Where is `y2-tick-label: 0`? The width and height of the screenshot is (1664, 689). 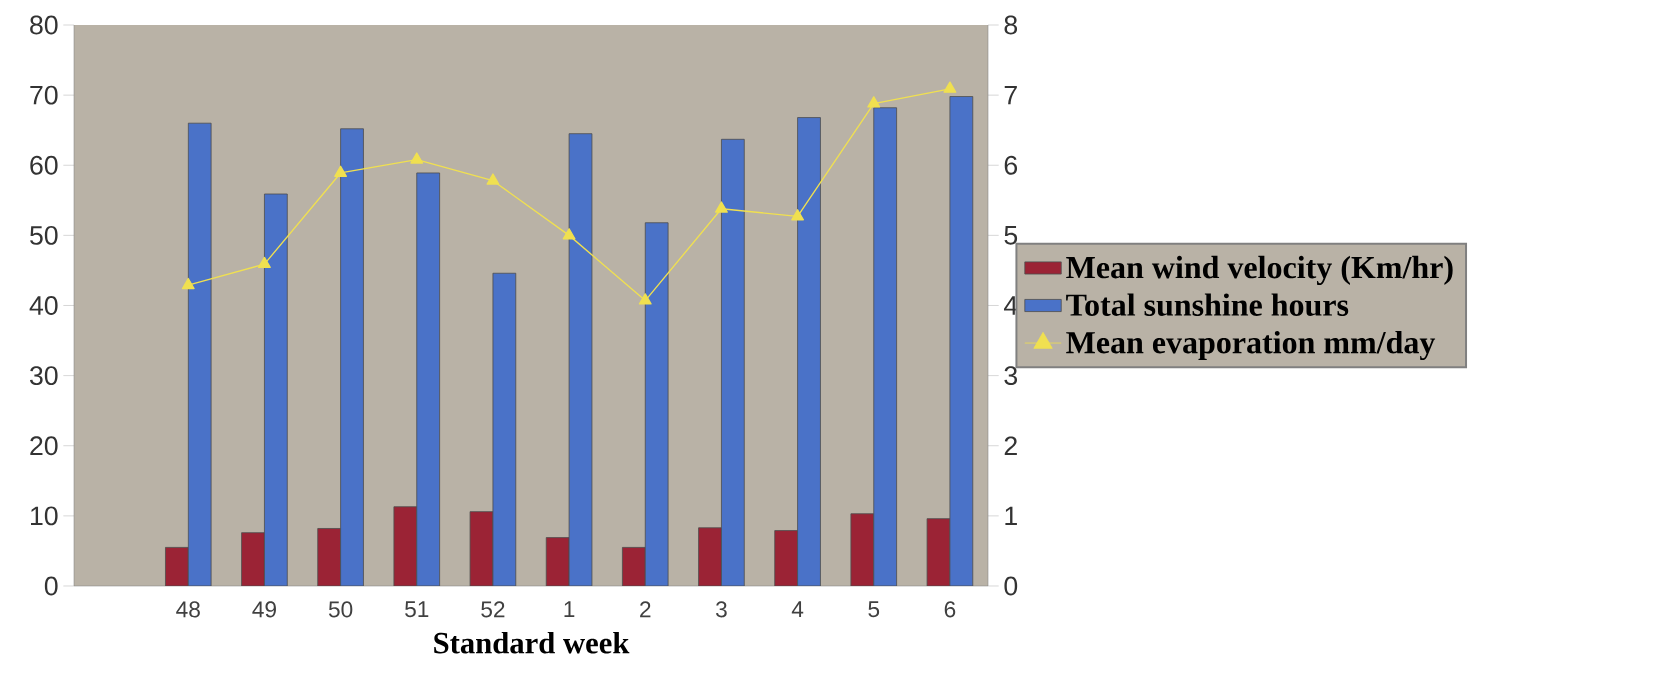
y2-tick-label: 0 is located at coordinates (1011, 586).